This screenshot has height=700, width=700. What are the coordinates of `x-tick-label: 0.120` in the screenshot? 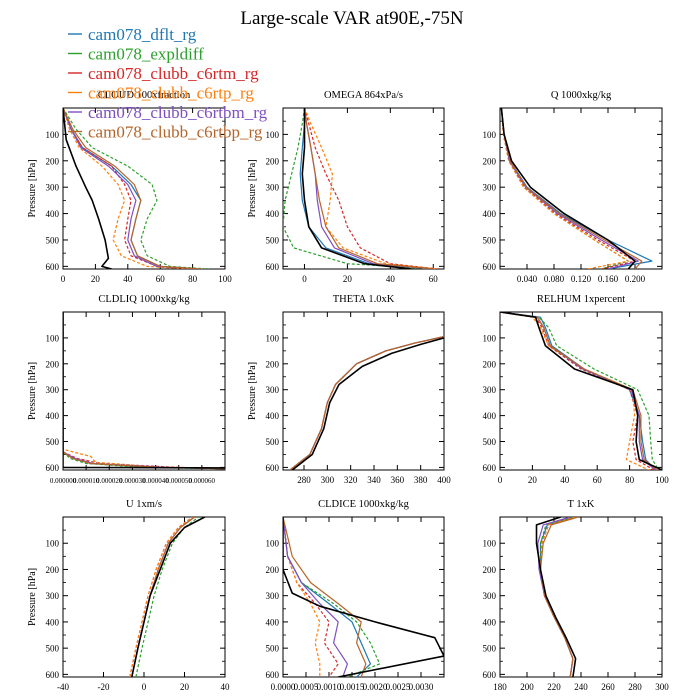 It's located at (581, 279).